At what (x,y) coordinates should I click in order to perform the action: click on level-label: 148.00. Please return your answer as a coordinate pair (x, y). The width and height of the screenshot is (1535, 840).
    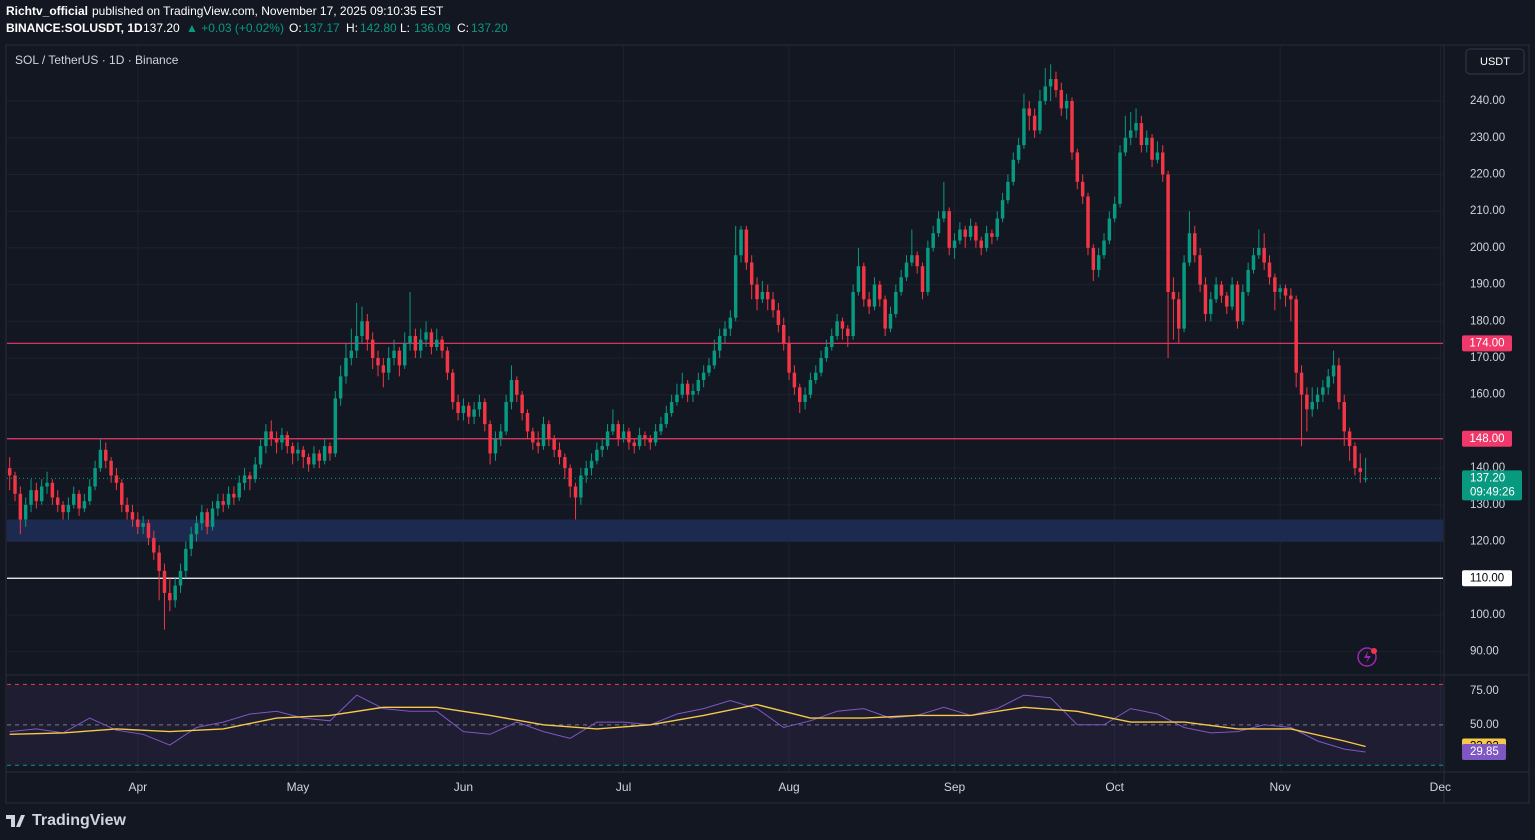
    Looking at the image, I should click on (1486, 439).